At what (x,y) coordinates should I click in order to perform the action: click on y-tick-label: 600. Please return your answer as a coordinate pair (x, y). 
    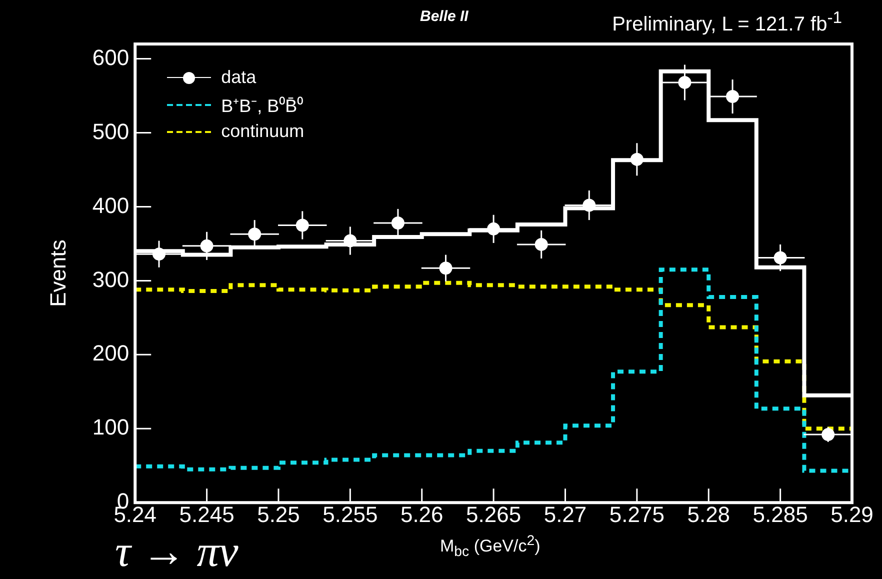
    Looking at the image, I should click on (111, 57).